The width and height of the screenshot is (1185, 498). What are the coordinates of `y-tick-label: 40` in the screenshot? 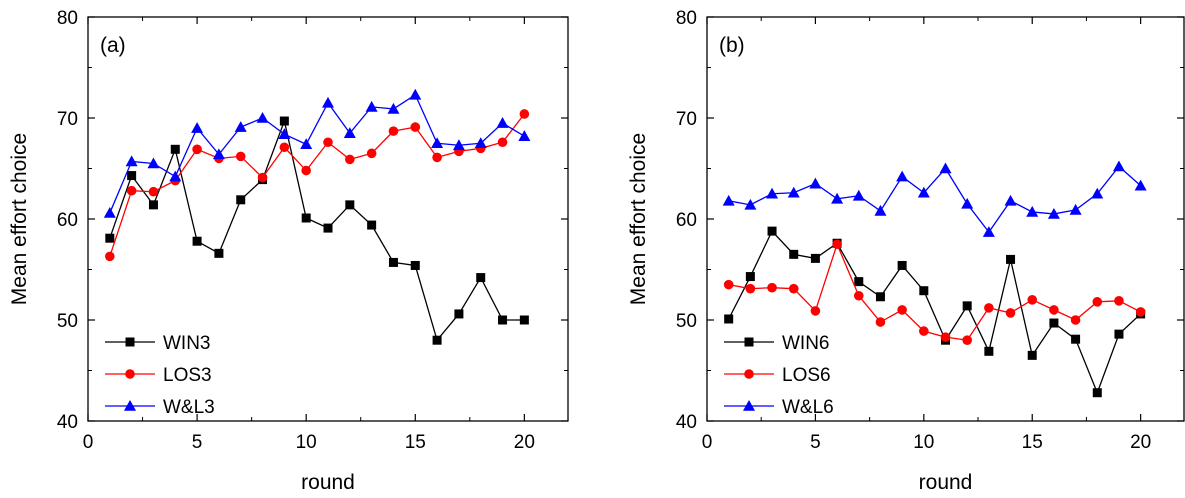 It's located at (67, 422).